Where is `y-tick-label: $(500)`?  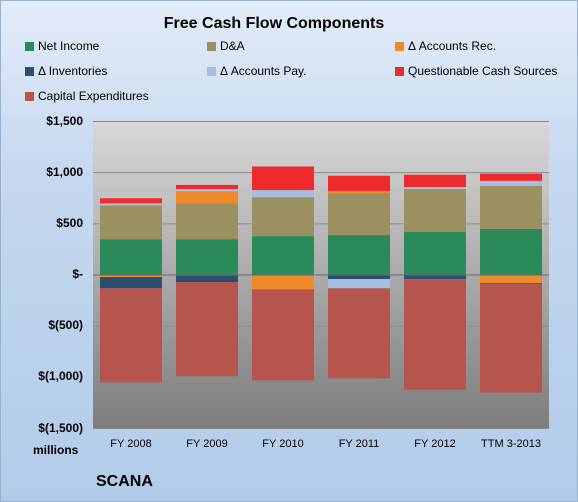 y-tick-label: $(500) is located at coordinates (65, 325).